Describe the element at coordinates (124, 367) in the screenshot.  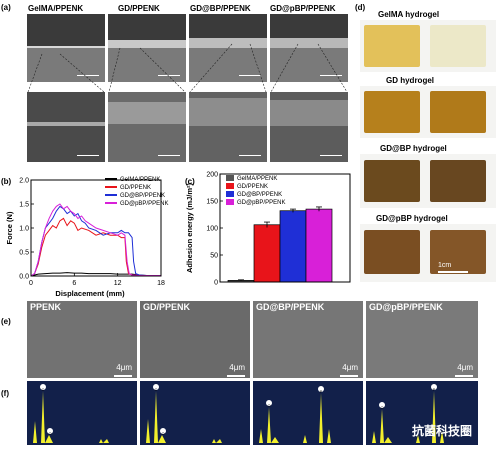
I see `surface-scale-1: 4μm` at that location.